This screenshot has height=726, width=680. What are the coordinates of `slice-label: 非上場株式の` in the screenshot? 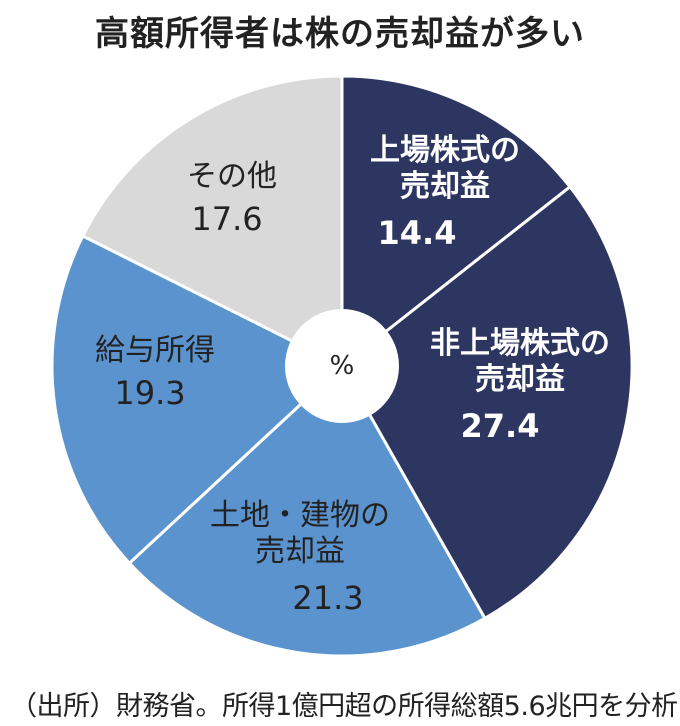 It's located at (520, 343).